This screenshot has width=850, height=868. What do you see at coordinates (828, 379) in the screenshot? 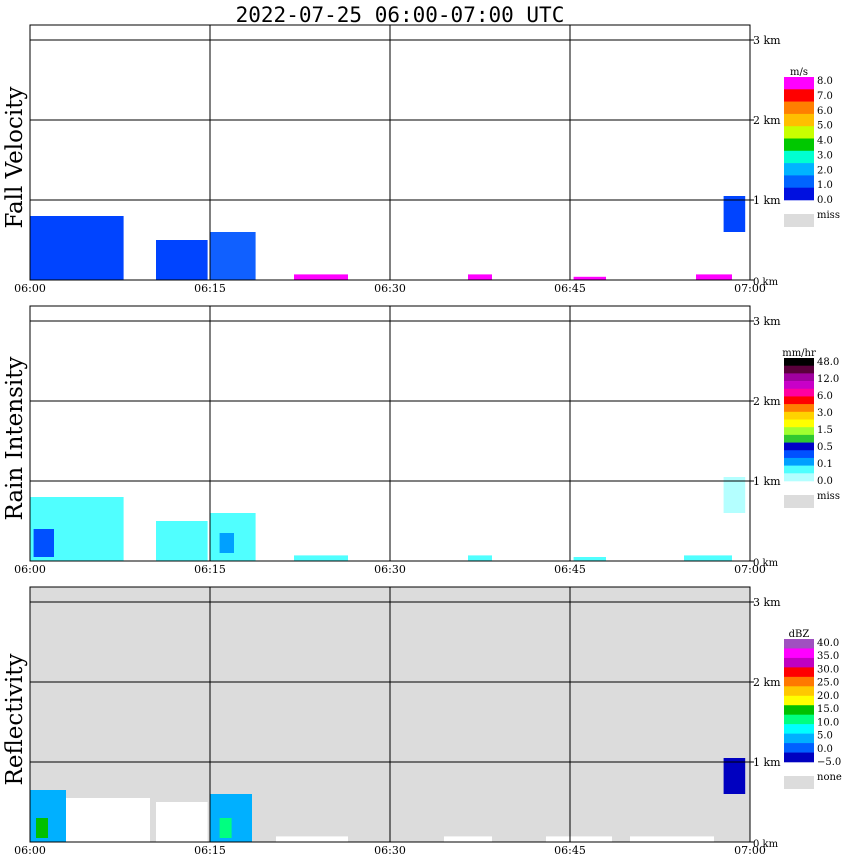
I see `legend-label: 12.0` at bounding box center [828, 379].